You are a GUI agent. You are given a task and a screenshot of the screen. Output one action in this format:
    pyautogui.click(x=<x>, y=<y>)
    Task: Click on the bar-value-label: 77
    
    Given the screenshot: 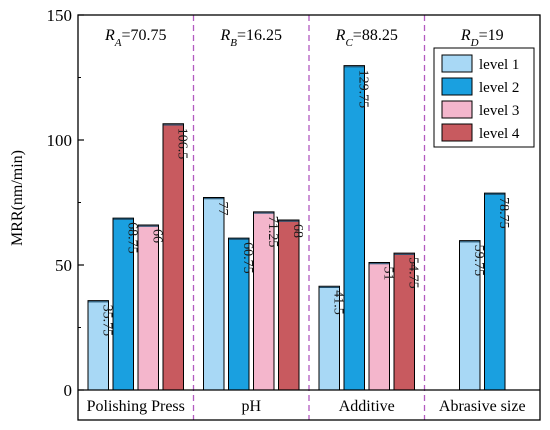 What is the action you would take?
    pyautogui.click(x=222, y=209)
    